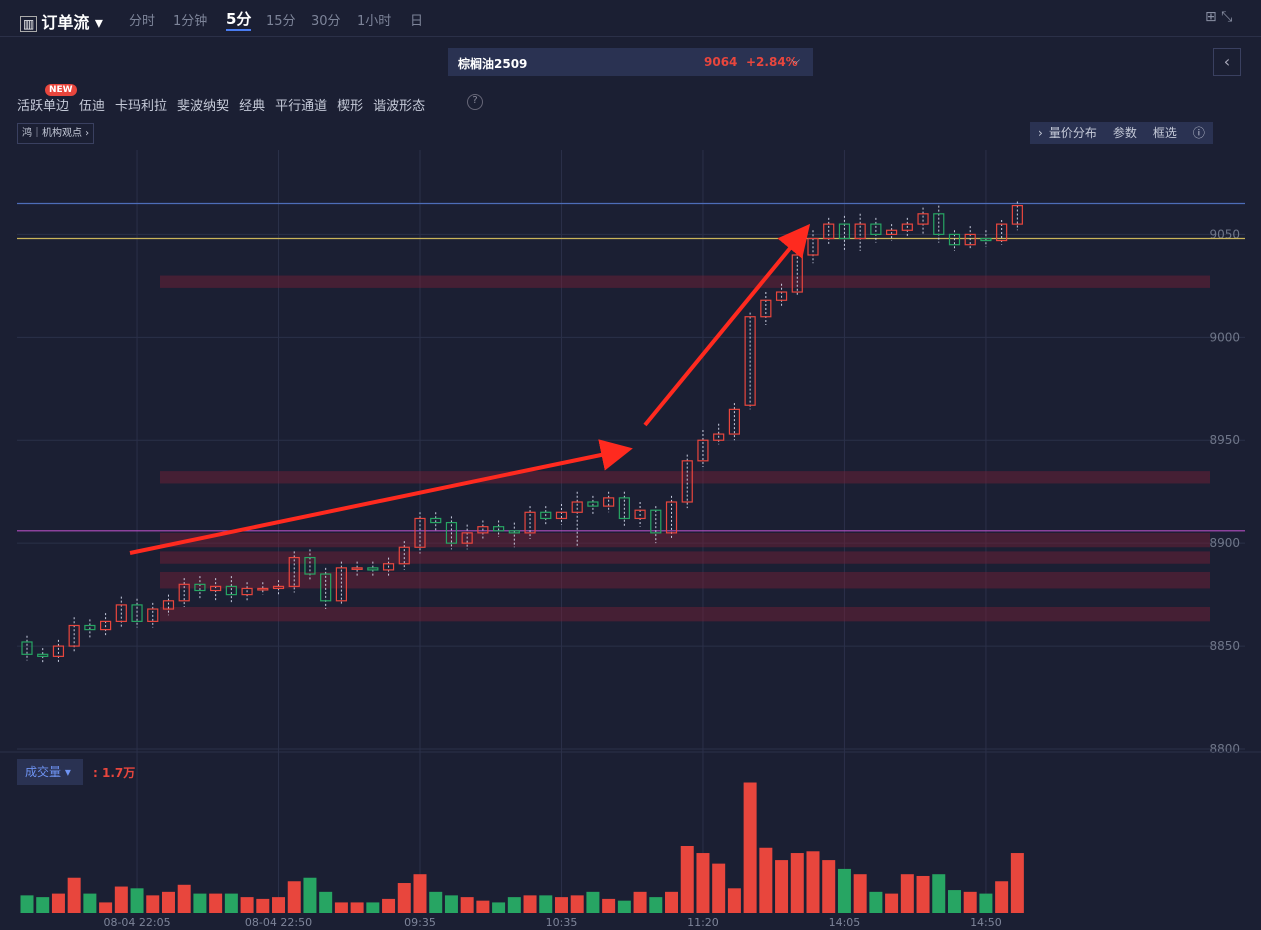  What do you see at coordinates (252, 106) in the screenshot?
I see `tool-item: 经典` at bounding box center [252, 106].